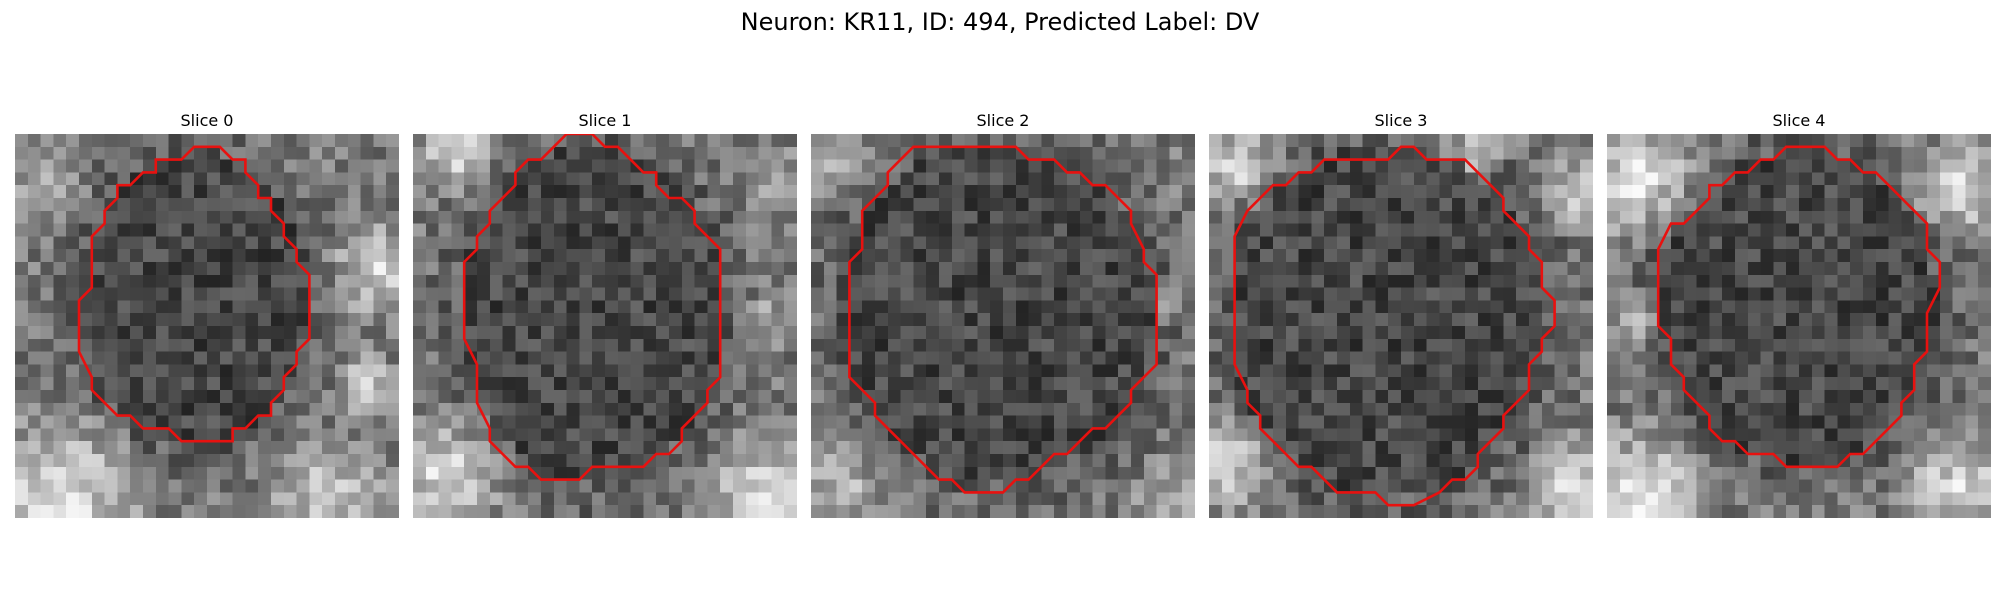  What do you see at coordinates (1799, 120) in the screenshot?
I see `slice-title: Slice 4` at bounding box center [1799, 120].